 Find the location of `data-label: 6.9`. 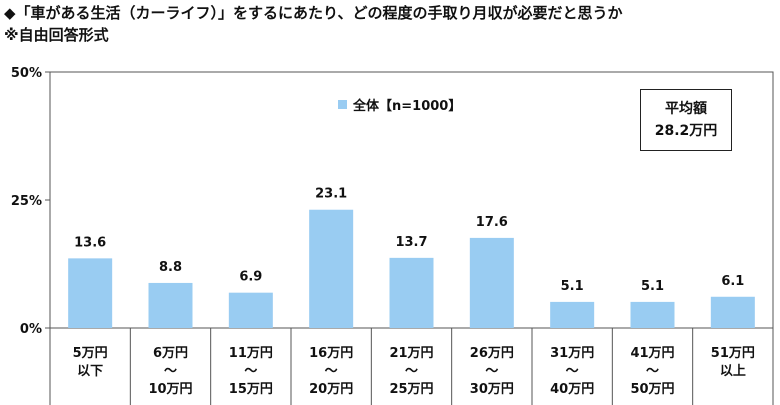

data-label: 6.9 is located at coordinates (250, 277).